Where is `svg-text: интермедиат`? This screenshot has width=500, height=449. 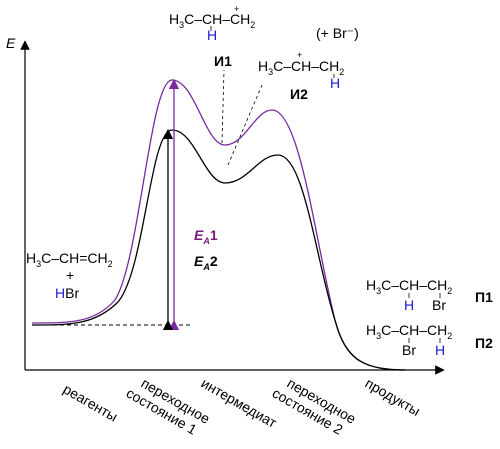
svg-text: интермедиат is located at coordinates (240, 403).